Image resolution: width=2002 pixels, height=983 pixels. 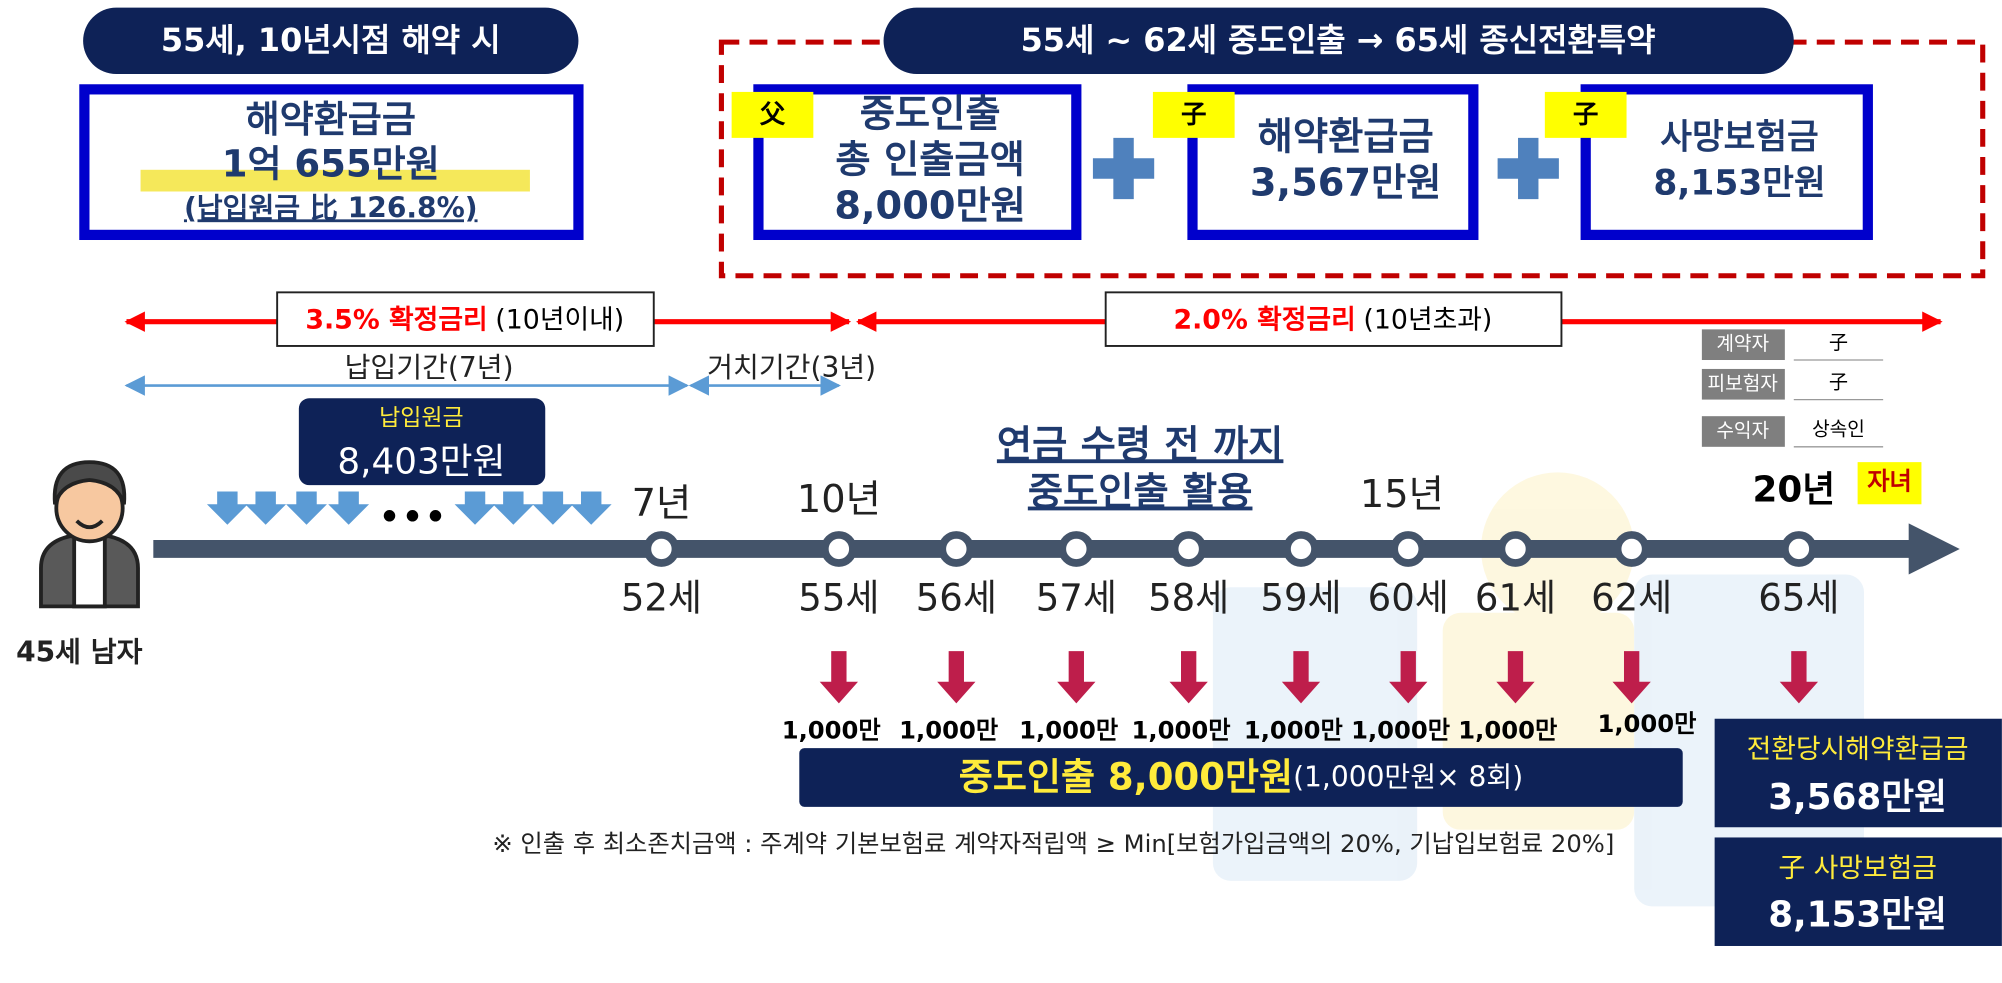 I want to click on year-label: 10년, so click(x=839, y=499).